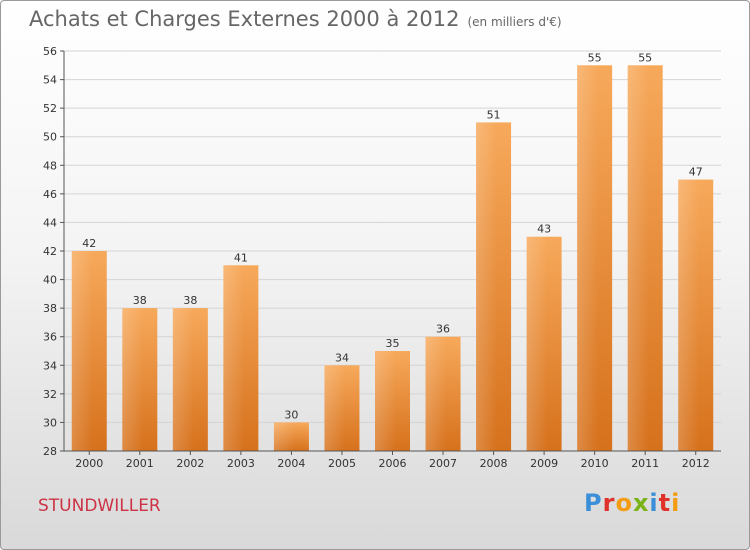 The width and height of the screenshot is (750, 550). I want to click on y-tick-label: 38, so click(50, 308).